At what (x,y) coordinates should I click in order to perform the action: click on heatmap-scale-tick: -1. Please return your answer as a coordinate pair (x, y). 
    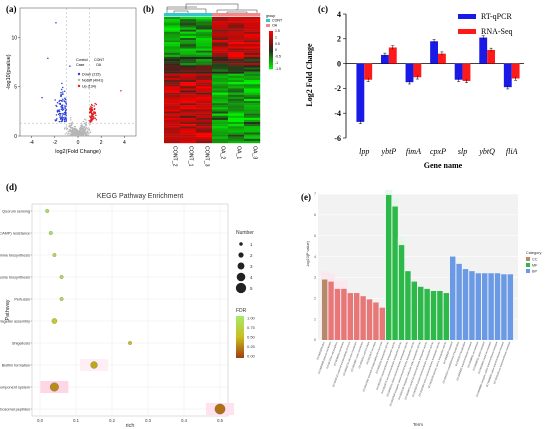
    Looking at the image, I should click on (276, 63).